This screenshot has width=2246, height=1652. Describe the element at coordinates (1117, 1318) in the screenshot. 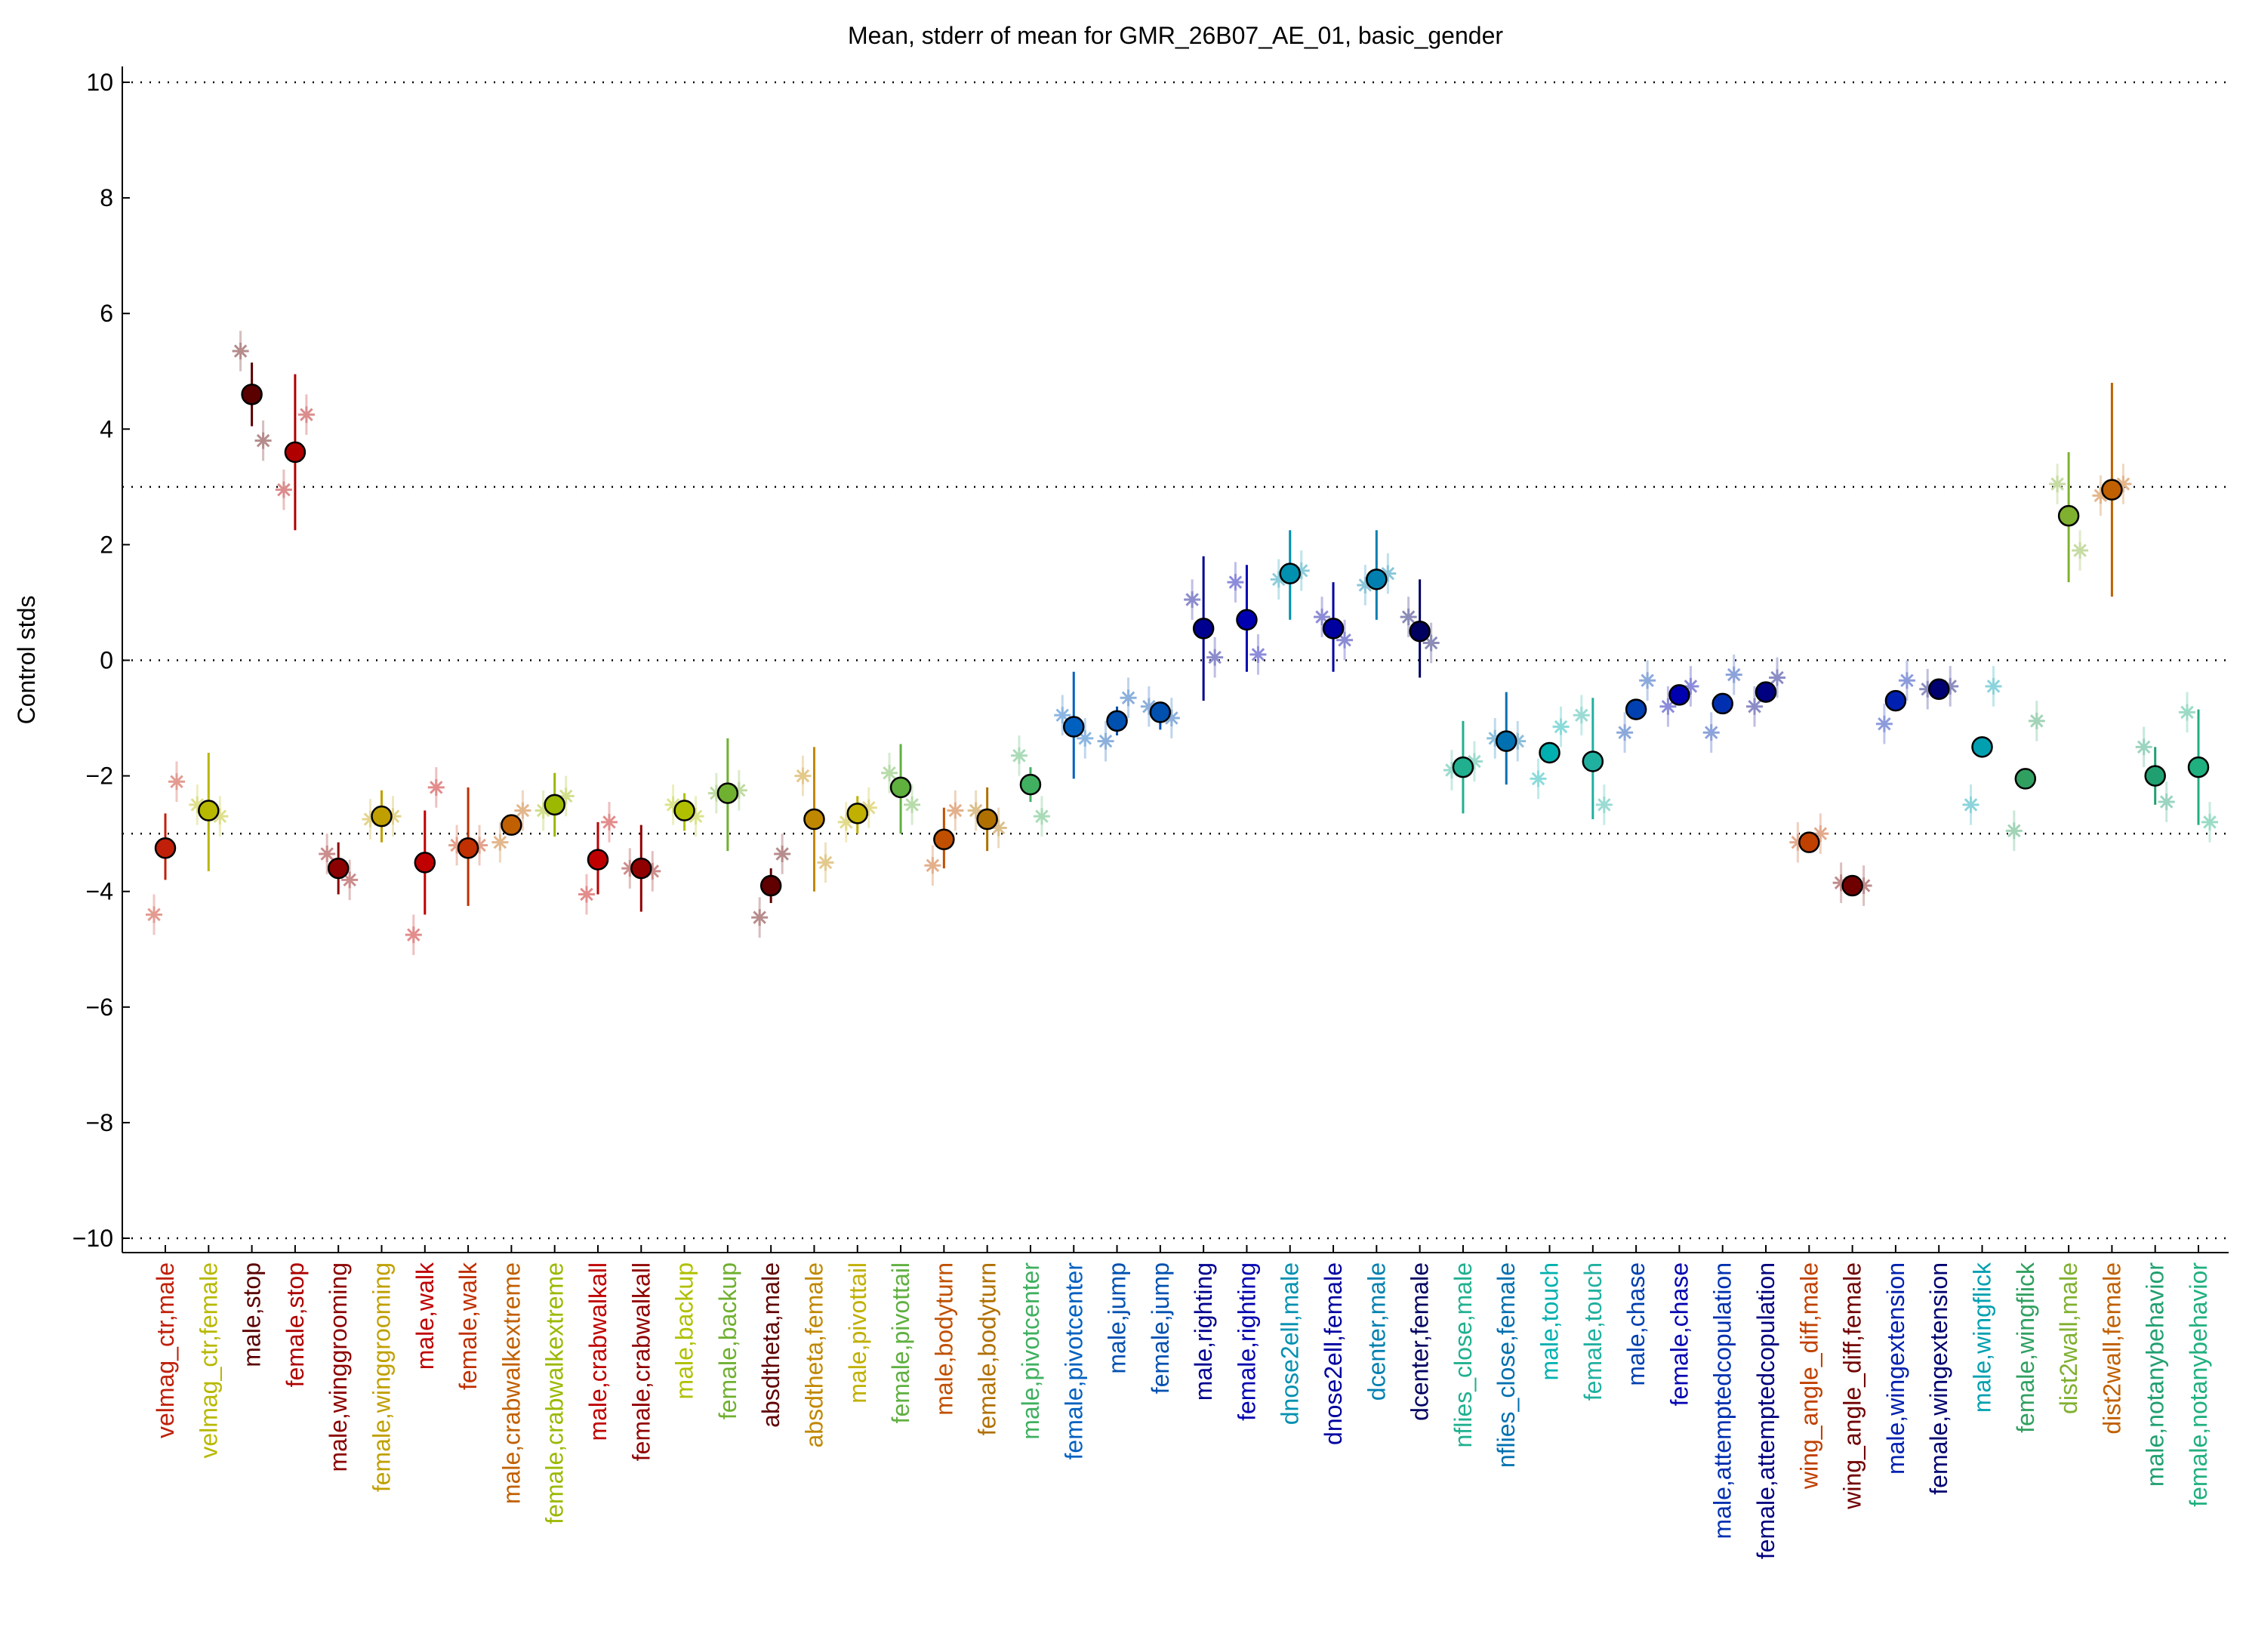

I see `x-tick-label: male,jump` at that location.